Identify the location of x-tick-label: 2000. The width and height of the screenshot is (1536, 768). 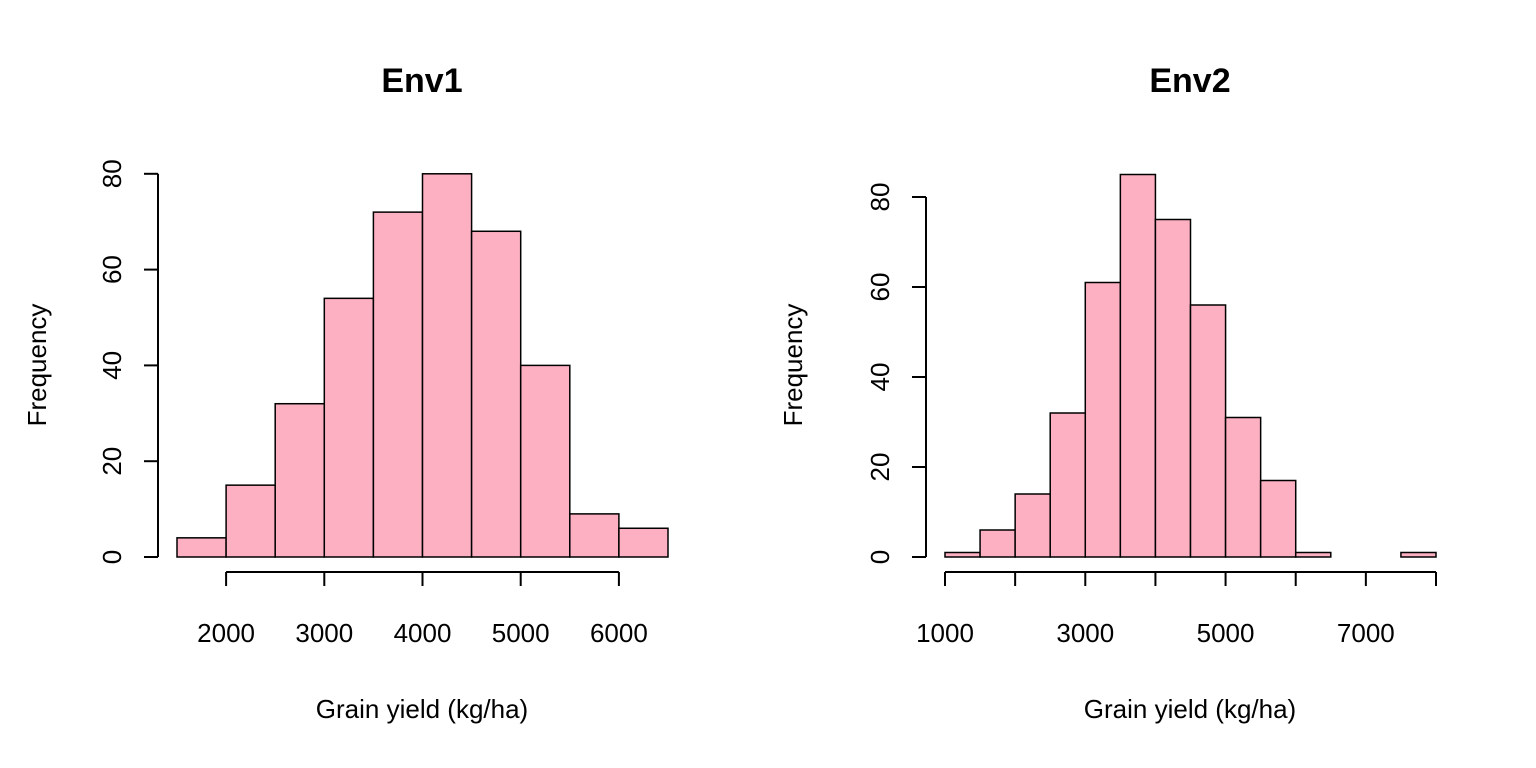
(226, 633).